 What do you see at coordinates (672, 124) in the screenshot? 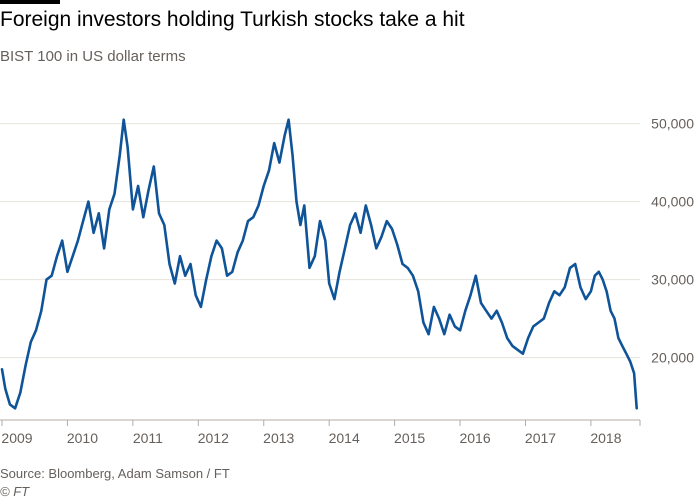
I see `y-tick-label: 50,000` at bounding box center [672, 124].